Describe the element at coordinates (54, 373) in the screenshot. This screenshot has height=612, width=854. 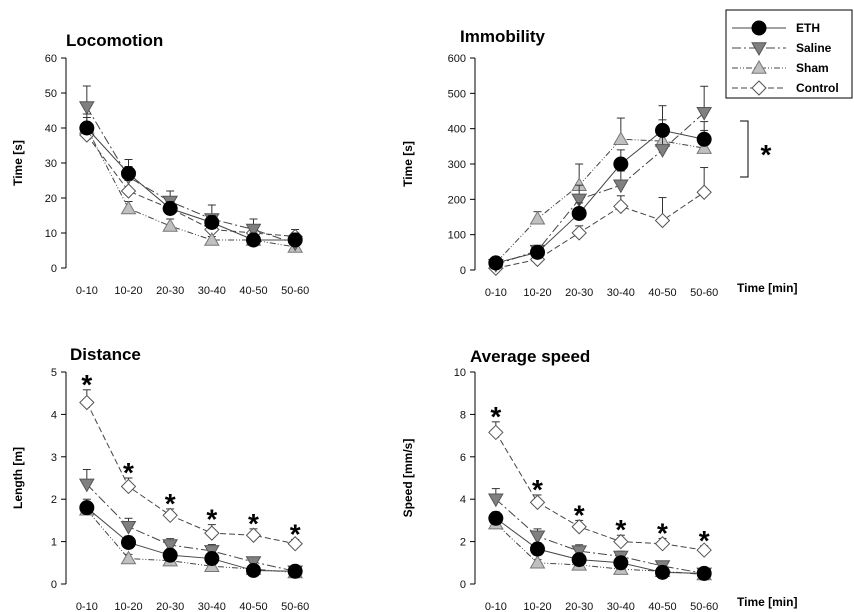
I see `y-tick-label: 5` at that location.